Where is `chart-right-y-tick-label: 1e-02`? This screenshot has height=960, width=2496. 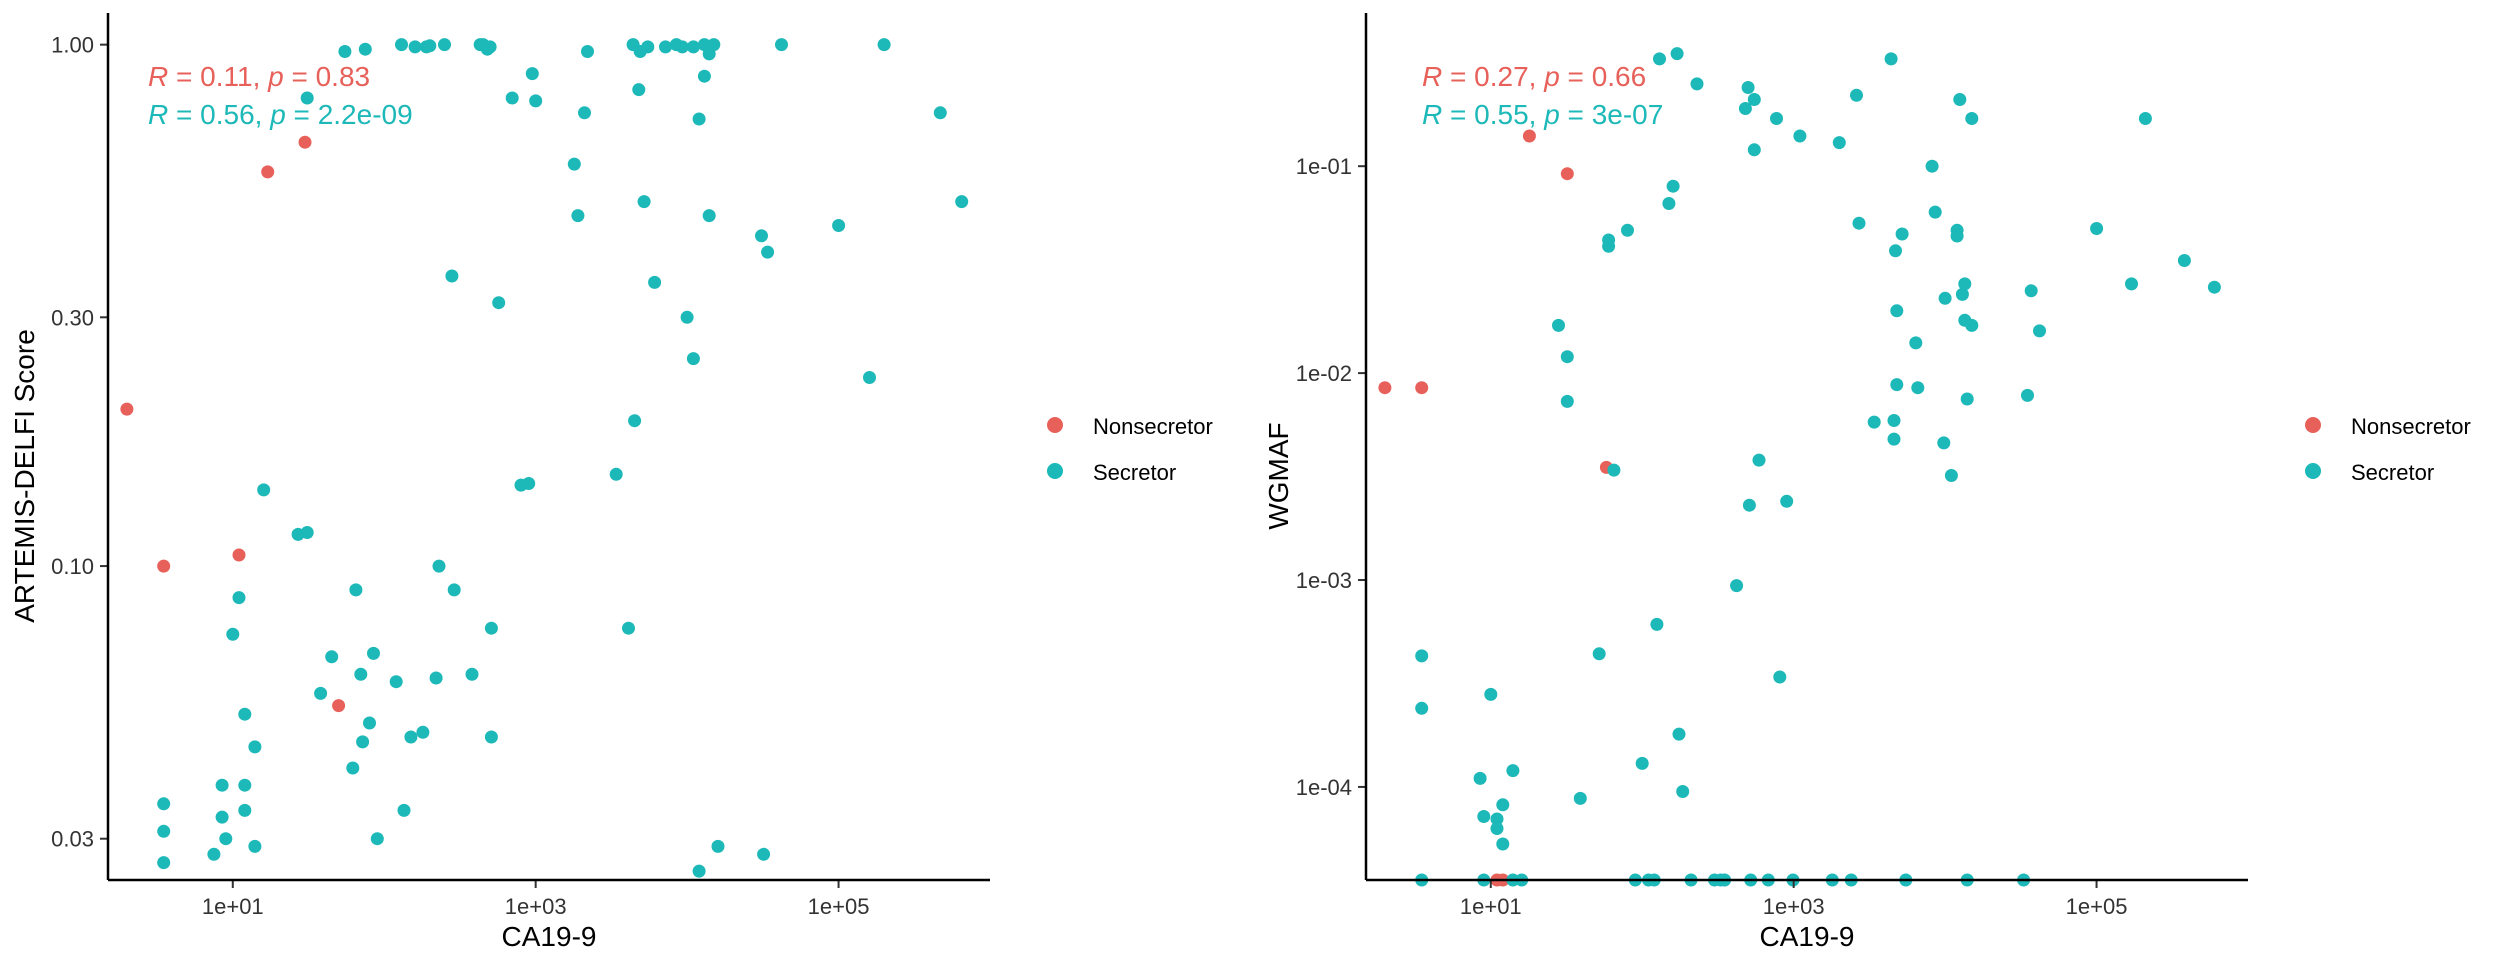
chart-right-y-tick-label: 1e-02 is located at coordinates (1324, 373).